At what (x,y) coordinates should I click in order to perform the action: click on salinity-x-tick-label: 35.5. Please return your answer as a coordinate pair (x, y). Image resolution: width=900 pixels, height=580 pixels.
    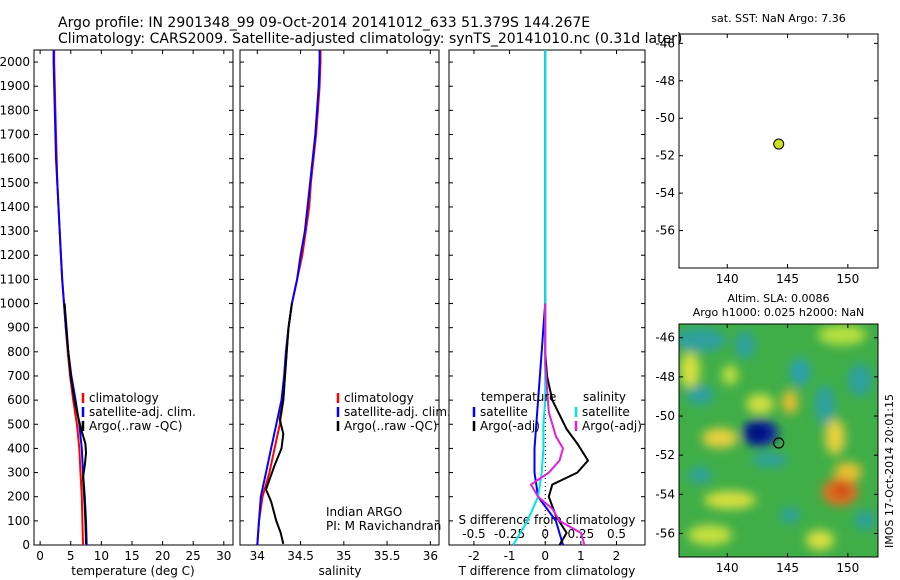
    Looking at the image, I should click on (387, 556).